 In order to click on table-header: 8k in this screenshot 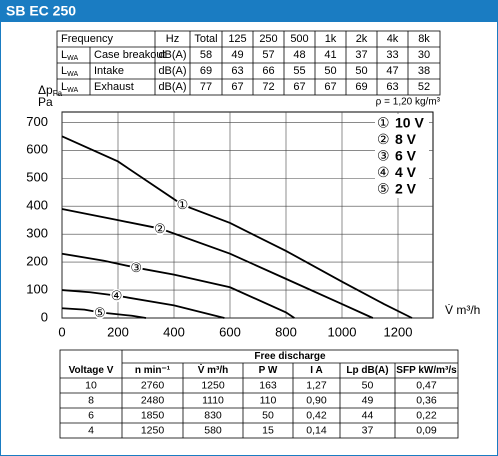, I will do `click(424, 39)`.